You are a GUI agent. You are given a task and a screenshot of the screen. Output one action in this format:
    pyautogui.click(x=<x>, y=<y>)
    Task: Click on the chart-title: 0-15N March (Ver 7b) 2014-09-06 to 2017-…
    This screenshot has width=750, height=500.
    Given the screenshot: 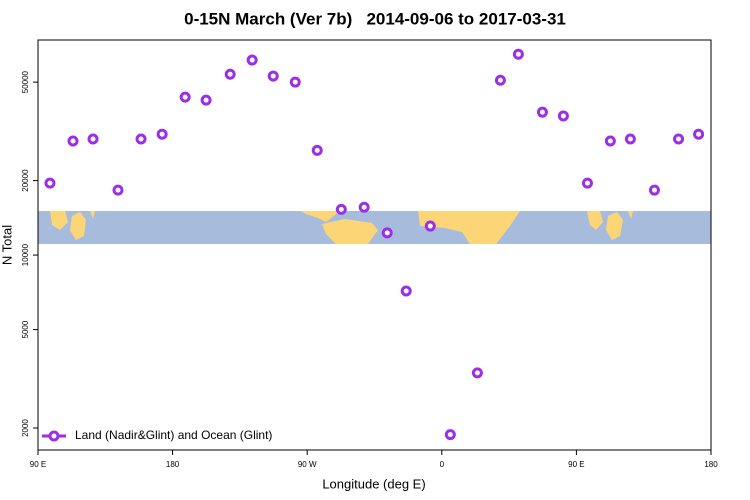 What is the action you would take?
    pyautogui.click(x=375, y=18)
    